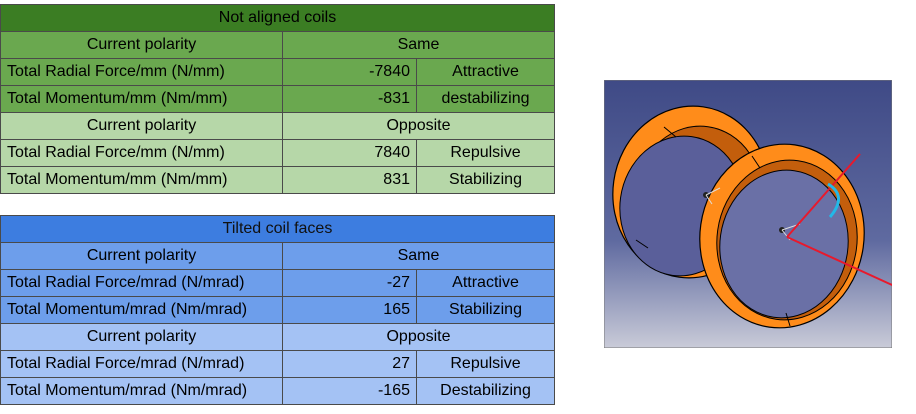  What do you see at coordinates (349, 180) in the screenshot?
I see `row-value: 831` at bounding box center [349, 180].